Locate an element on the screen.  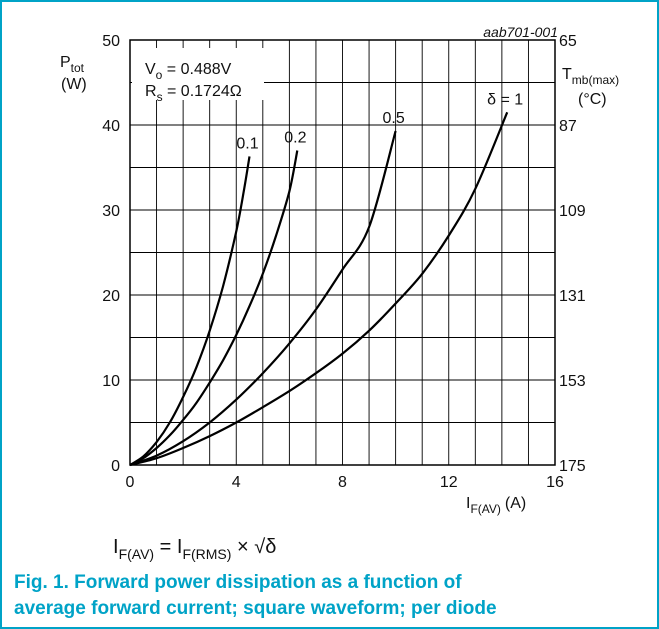
curve-label: δ = 1 is located at coordinates (505, 99).